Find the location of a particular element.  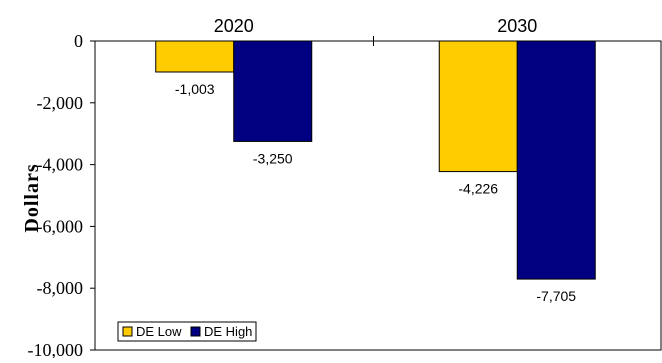

bar-de-low-2030 is located at coordinates (478, 106).